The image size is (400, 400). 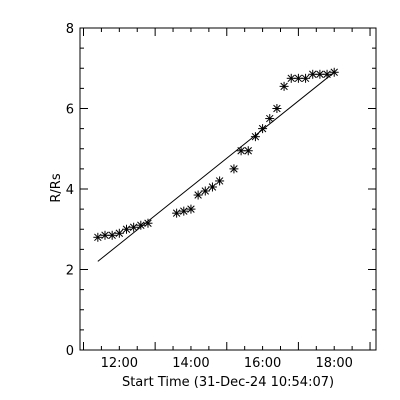 What do you see at coordinates (56, 187) in the screenshot?
I see `y-axis-title: R/Rs` at bounding box center [56, 187].